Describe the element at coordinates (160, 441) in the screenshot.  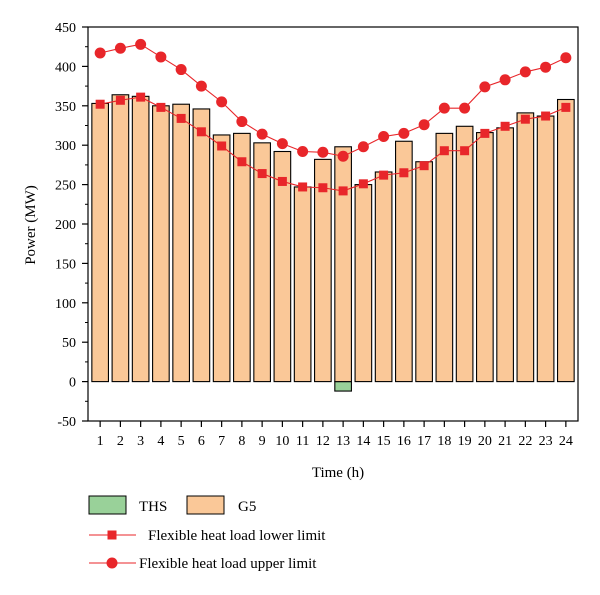
I see `x-tick-label: 4` at that location.